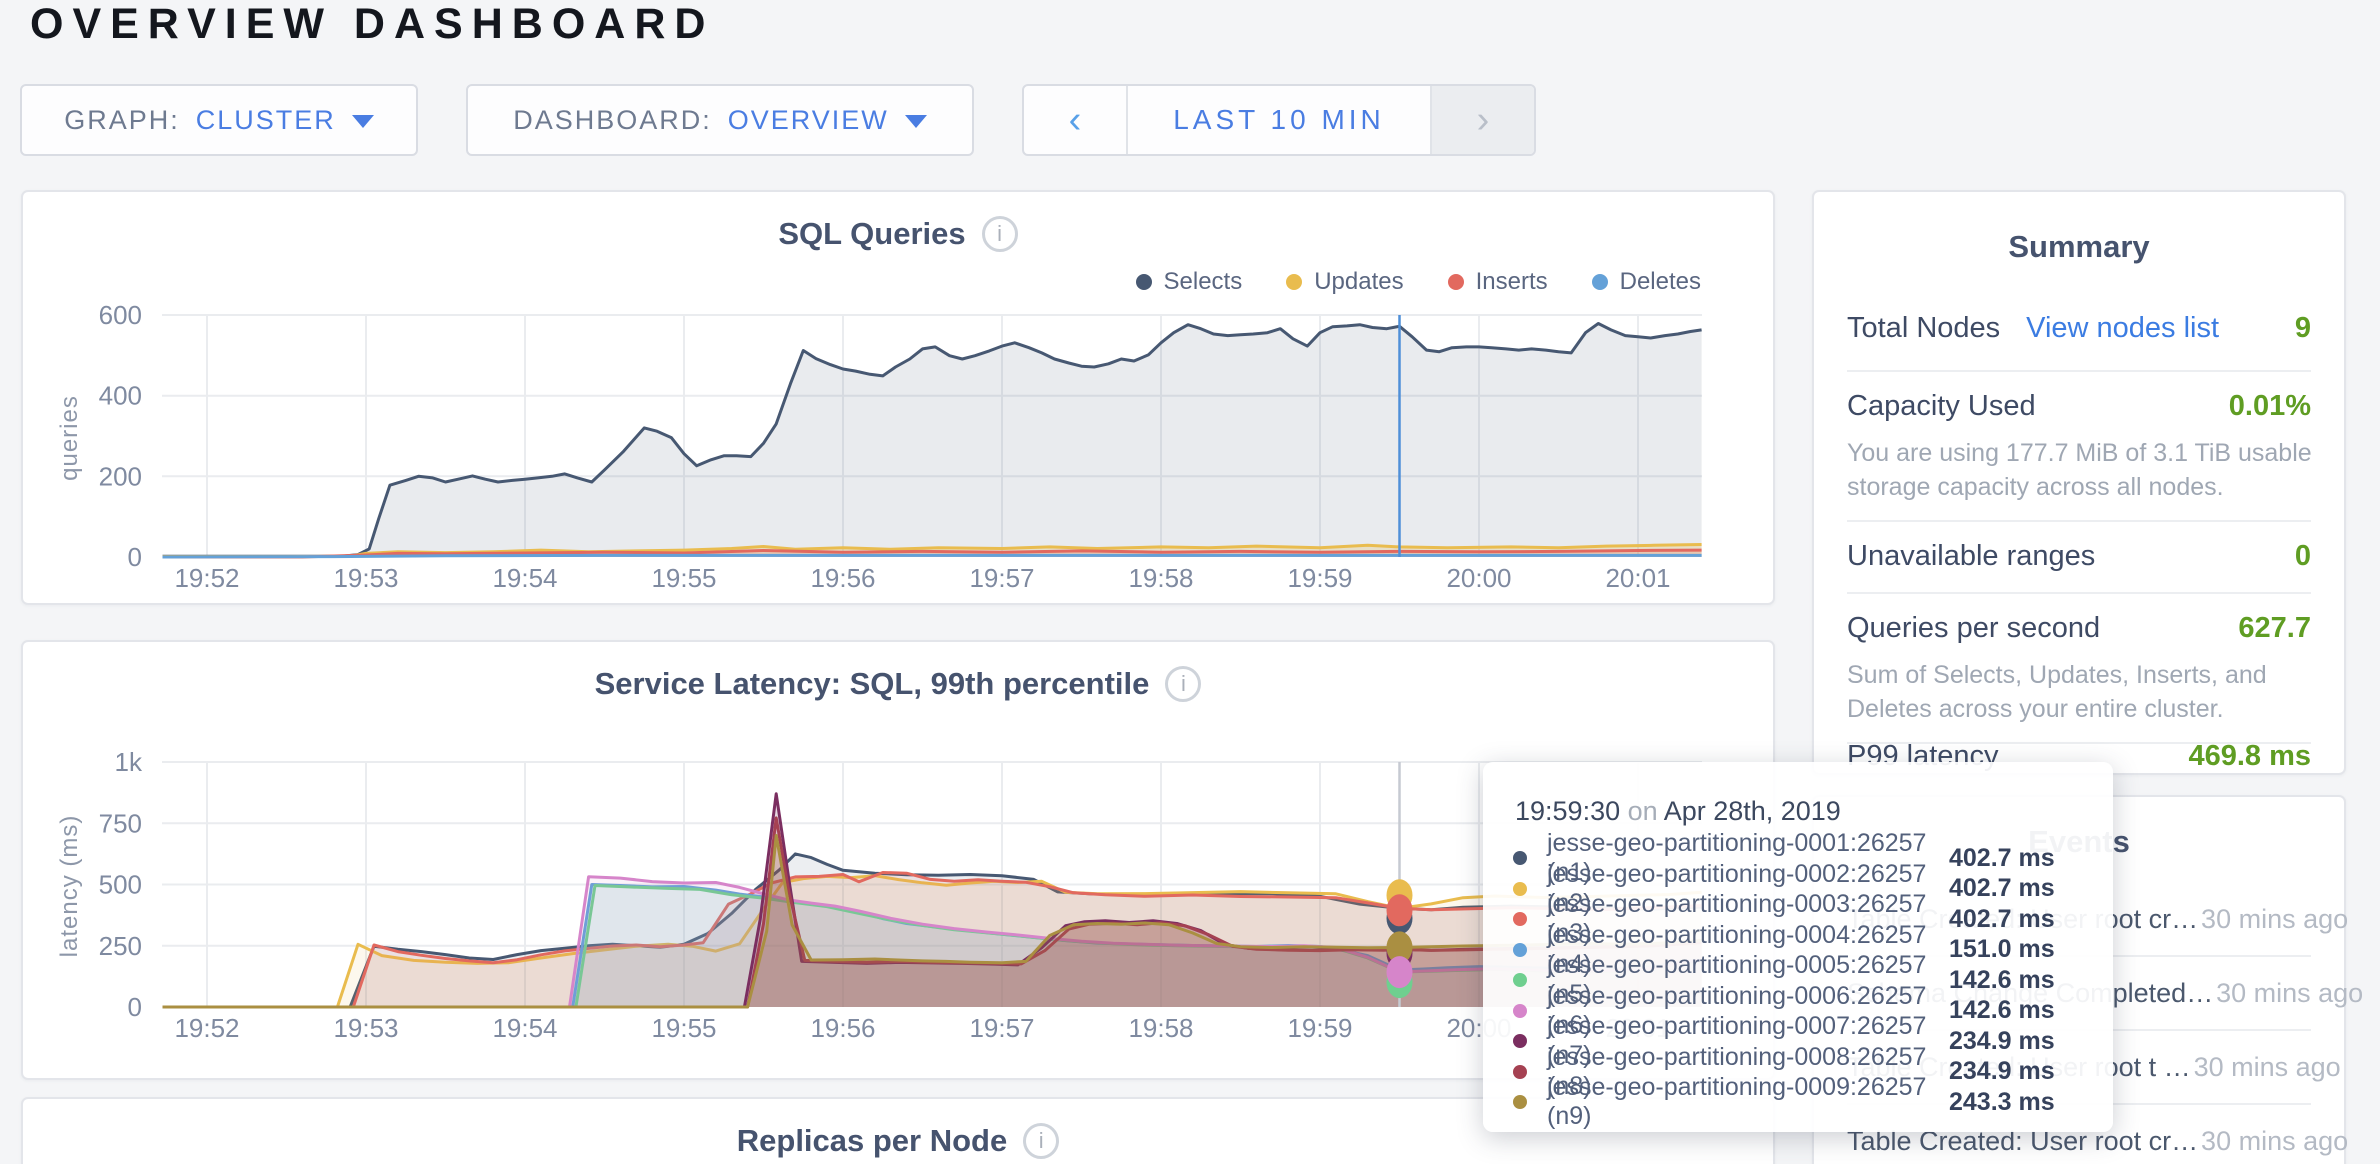 The width and height of the screenshot is (2380, 1164). What do you see at coordinates (2079, 406) in the screenshot?
I see `capacity-used-row: Capacity Used 0.01%` at bounding box center [2079, 406].